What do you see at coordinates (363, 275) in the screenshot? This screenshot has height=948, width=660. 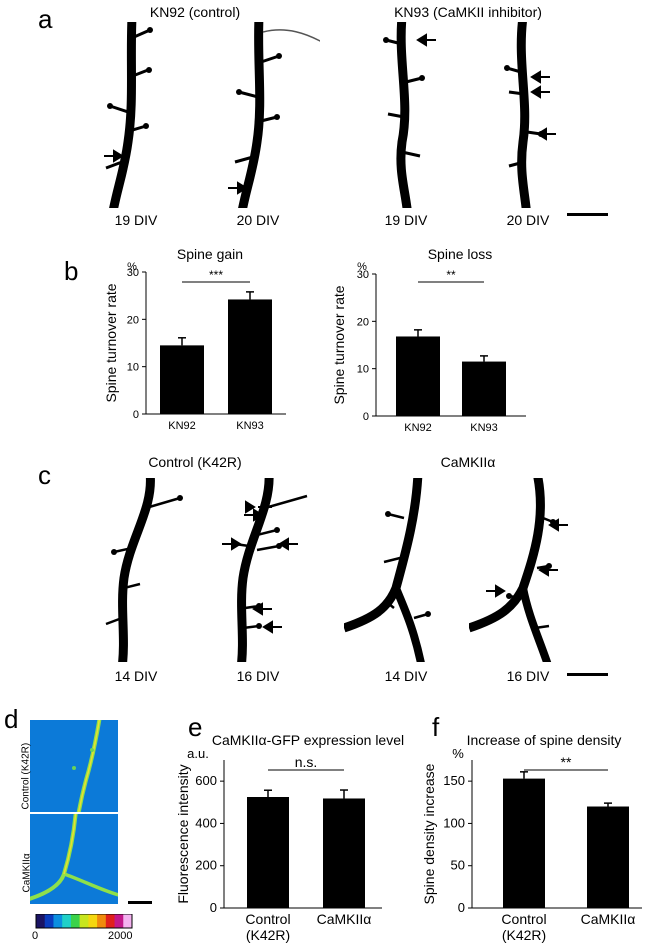 I see `y-tick-label: 30` at bounding box center [363, 275].